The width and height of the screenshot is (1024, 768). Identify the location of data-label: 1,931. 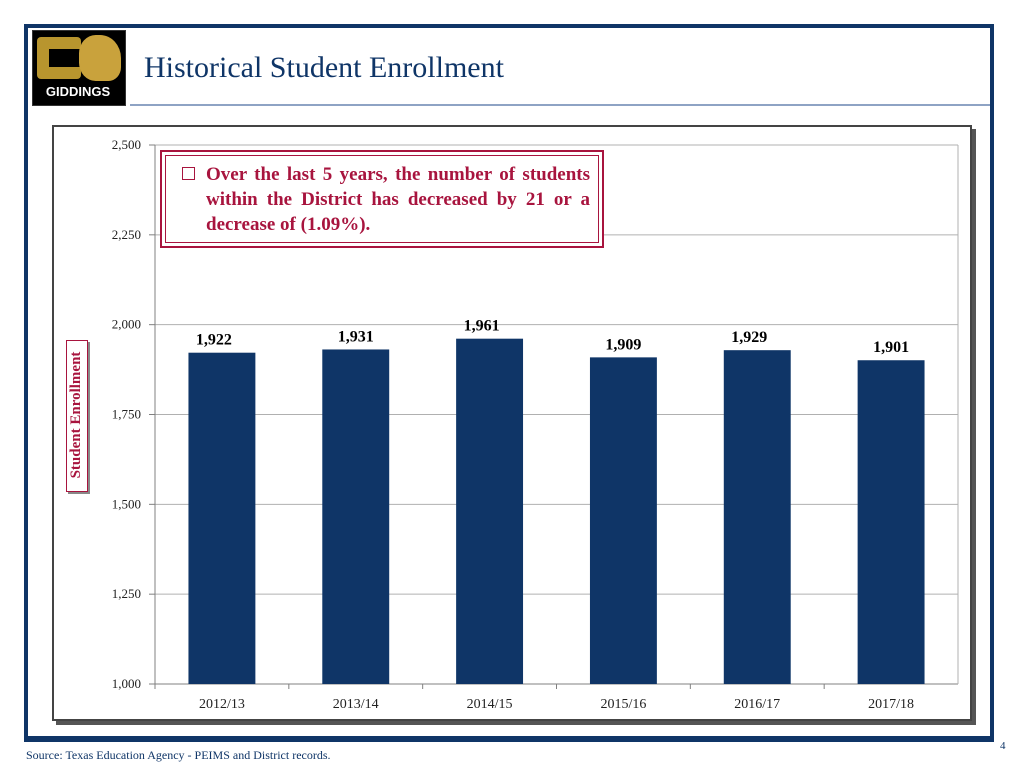
(356, 336).